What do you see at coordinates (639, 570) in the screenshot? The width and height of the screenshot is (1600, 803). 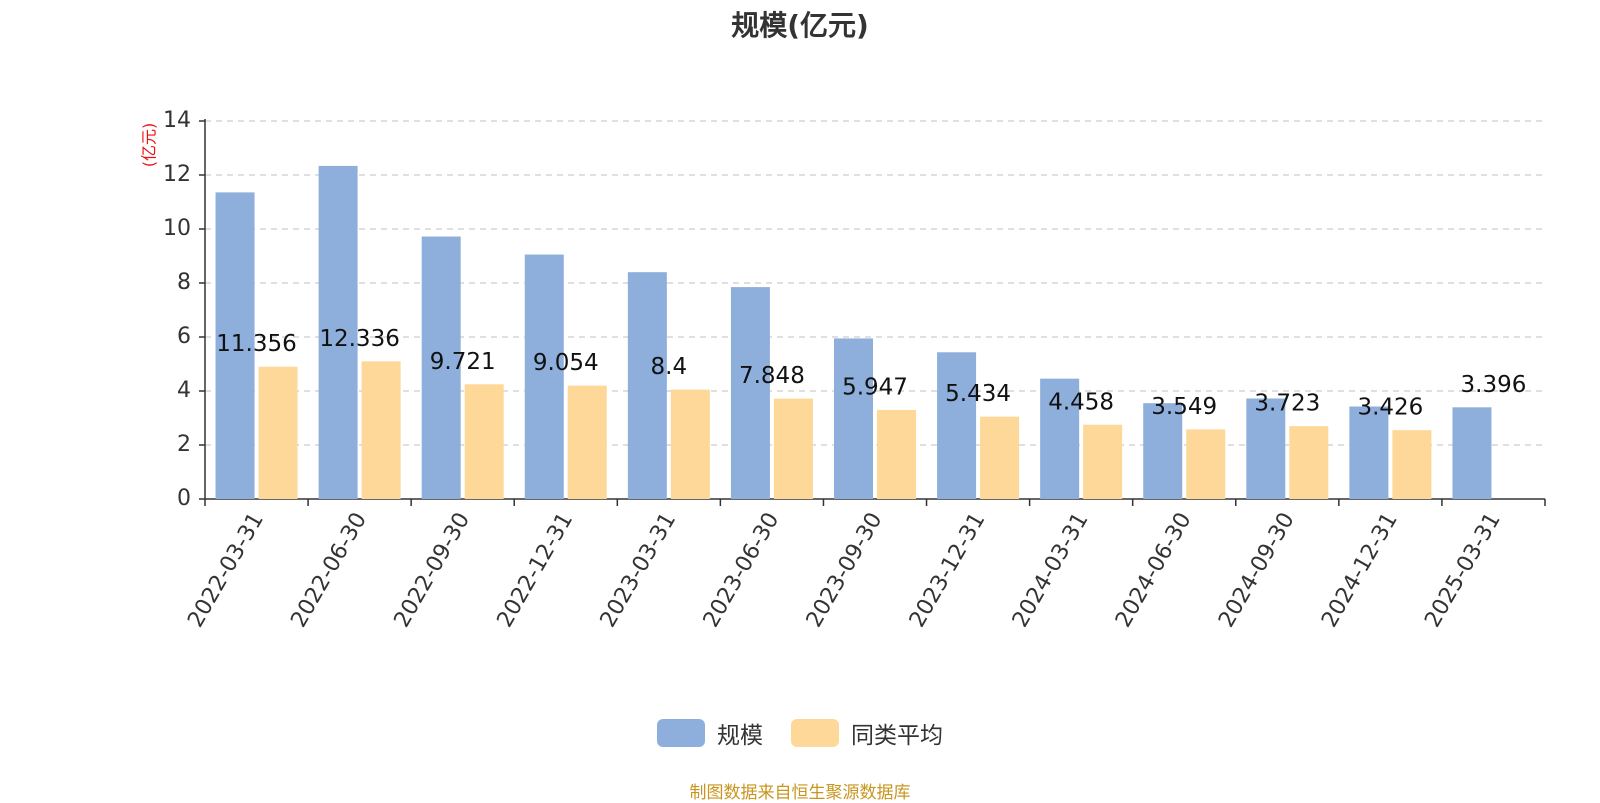 I see `x-tick-label: 2023-03-31` at bounding box center [639, 570].